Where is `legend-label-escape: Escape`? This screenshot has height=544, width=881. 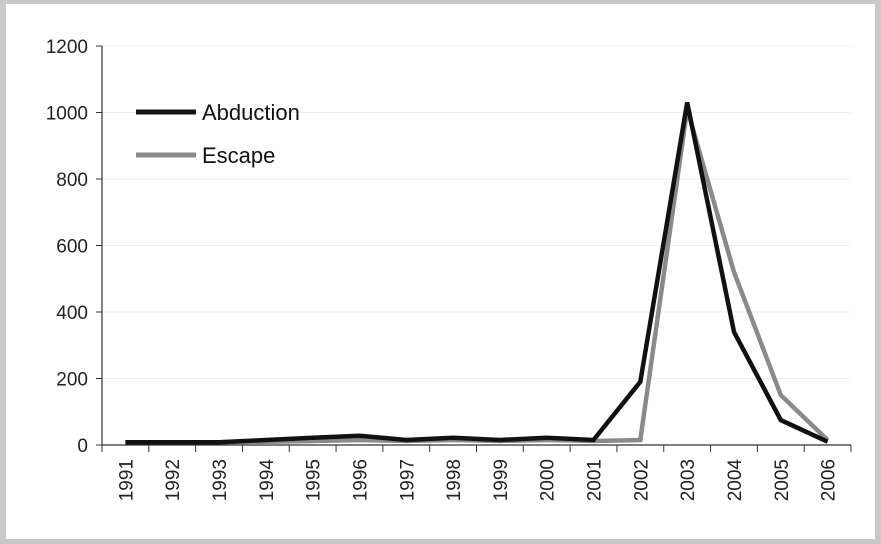
legend-label-escape: Escape is located at coordinates (238, 155).